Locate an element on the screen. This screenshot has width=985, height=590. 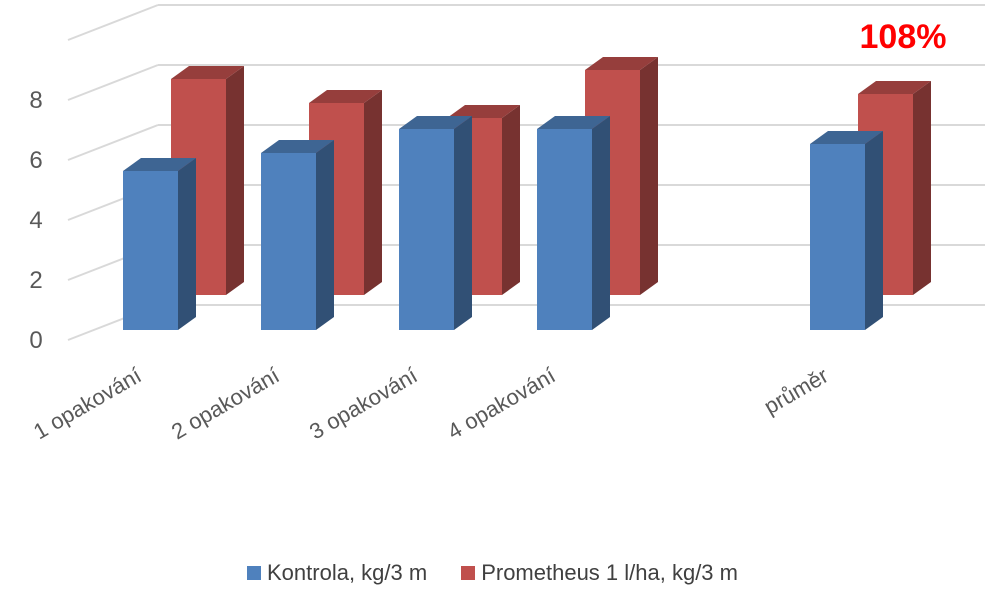
bar-s1-c4 is located at coordinates (573, 223).